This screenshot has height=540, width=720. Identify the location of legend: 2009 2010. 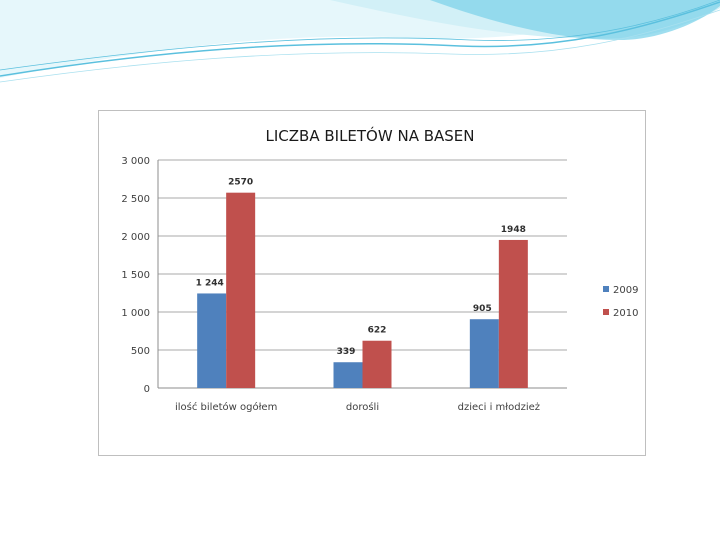
(620, 302).